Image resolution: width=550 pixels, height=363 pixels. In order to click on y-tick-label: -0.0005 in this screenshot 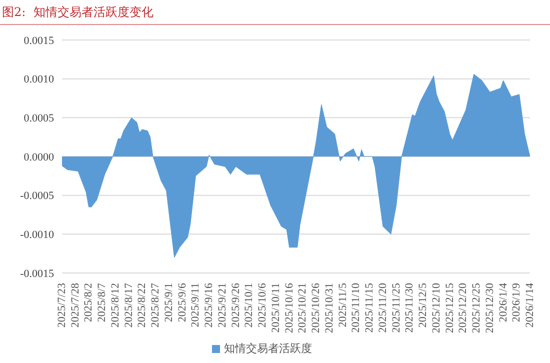, I will do `click(37, 196)`.